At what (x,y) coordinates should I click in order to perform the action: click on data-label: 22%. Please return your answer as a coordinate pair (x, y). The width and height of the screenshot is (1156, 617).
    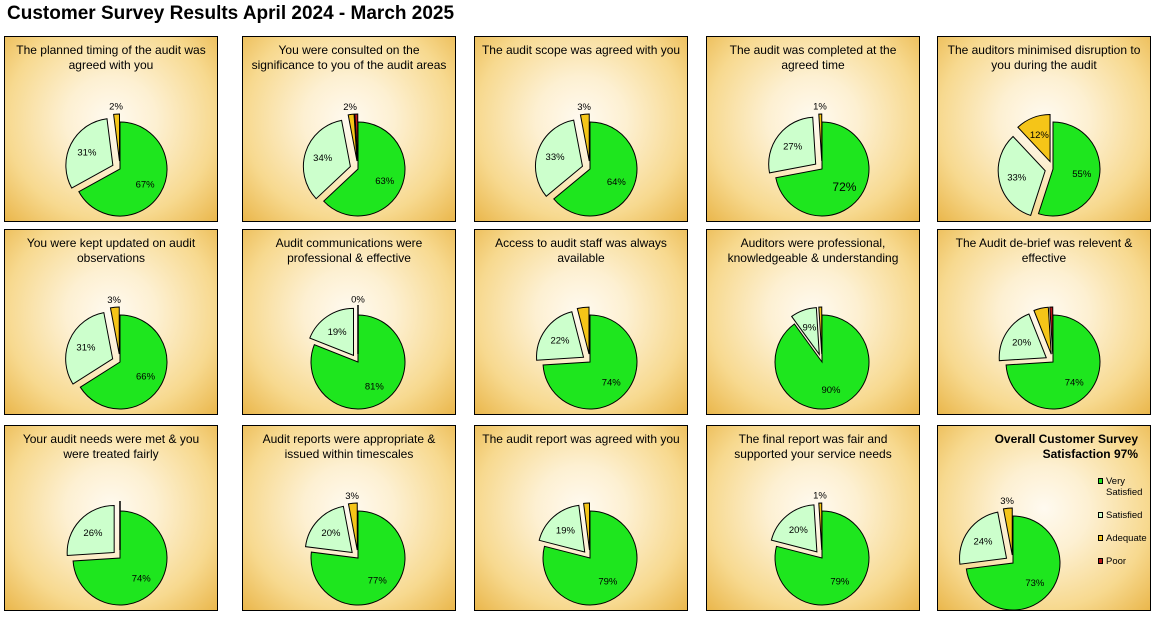
    Looking at the image, I should click on (560, 341).